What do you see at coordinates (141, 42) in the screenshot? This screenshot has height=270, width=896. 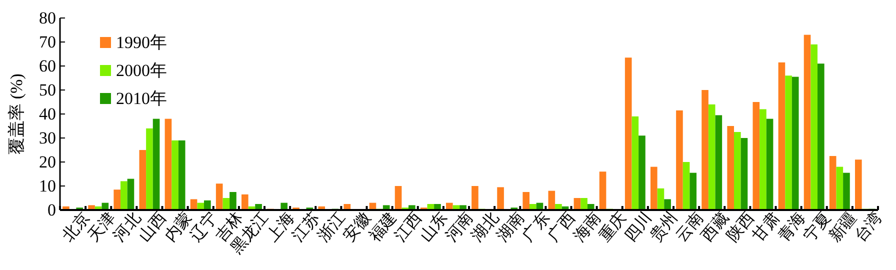 I see `legend-label: 1990年` at bounding box center [141, 42].